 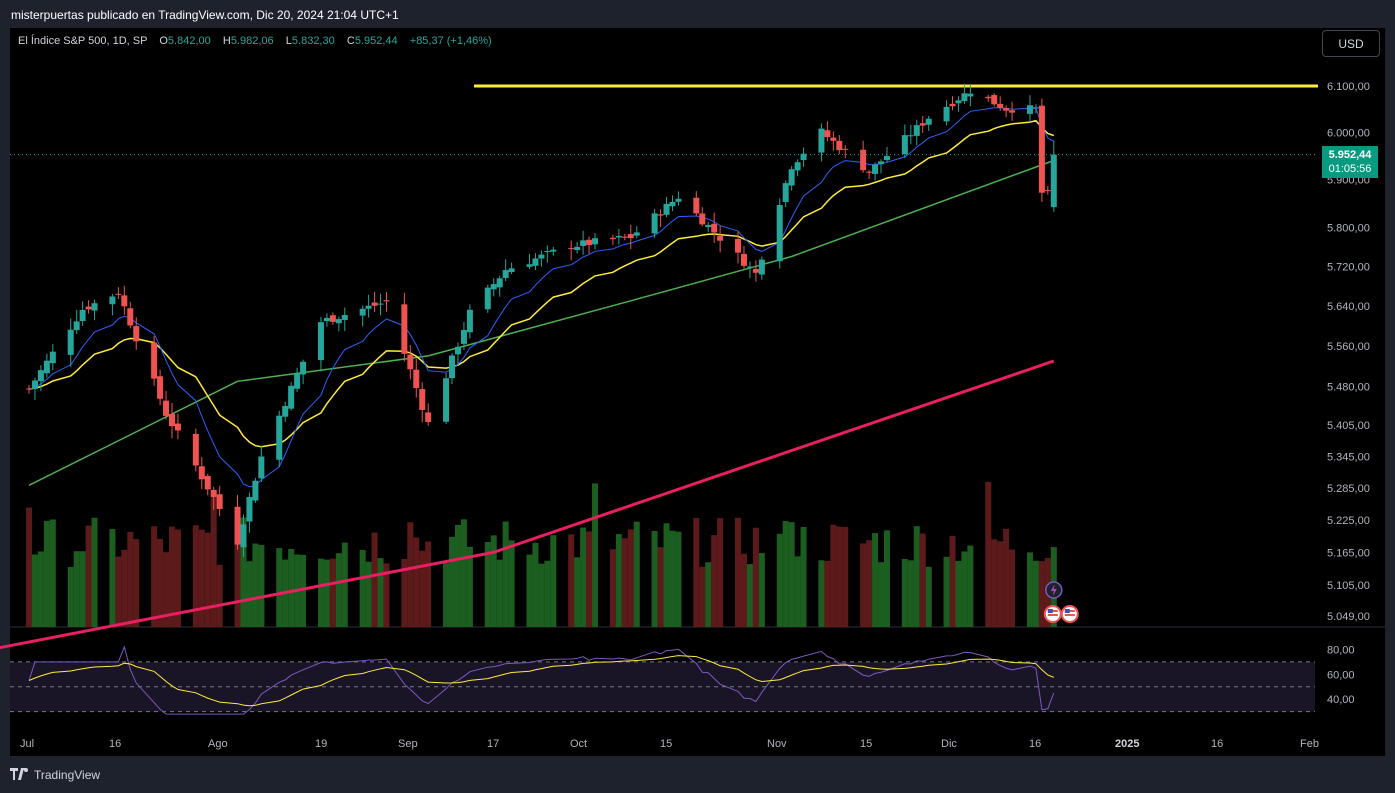 What do you see at coordinates (1341, 675) in the screenshot?
I see `rsi-tick-label: 60,00` at bounding box center [1341, 675].